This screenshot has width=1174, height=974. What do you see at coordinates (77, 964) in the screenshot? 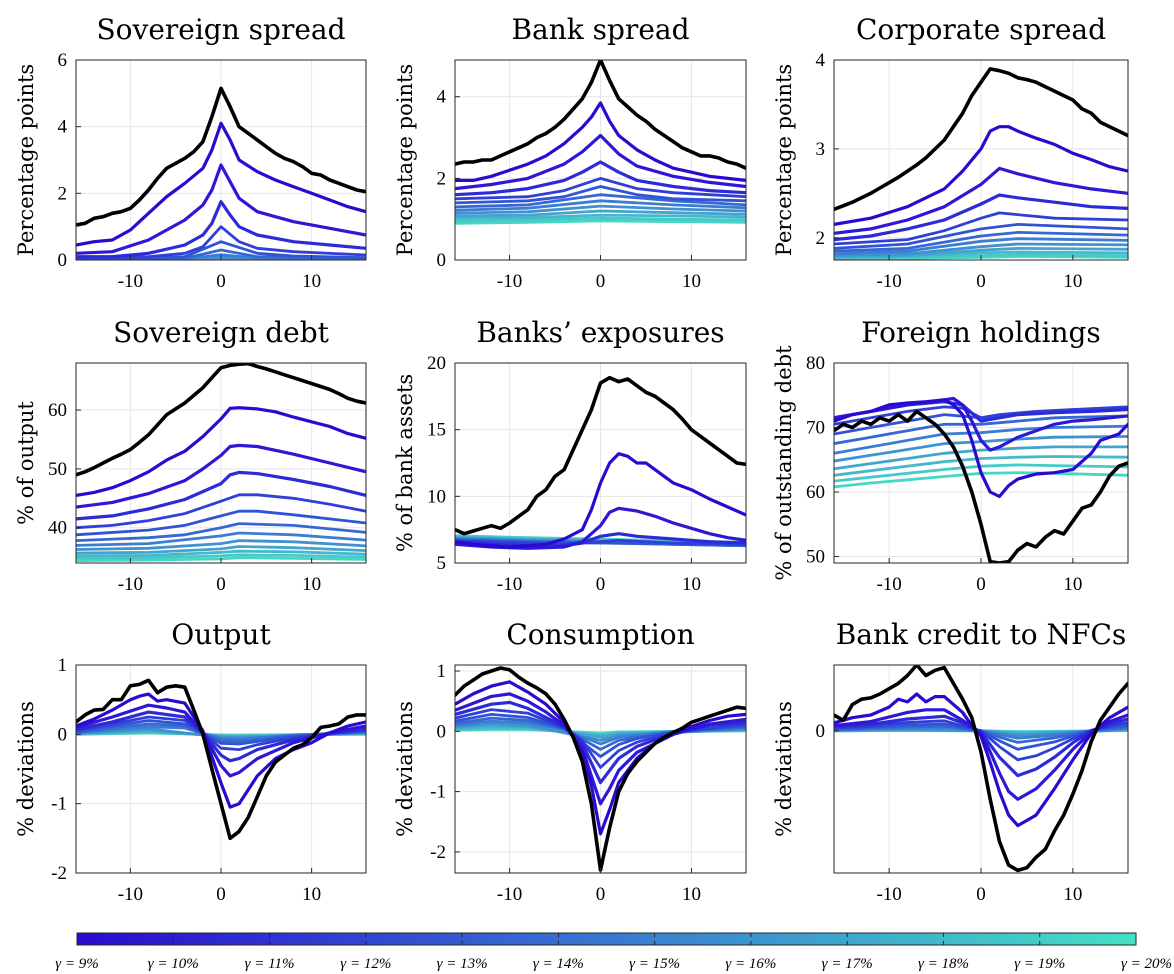
I see `colorbar-label: γ = 9%` at bounding box center [77, 964].